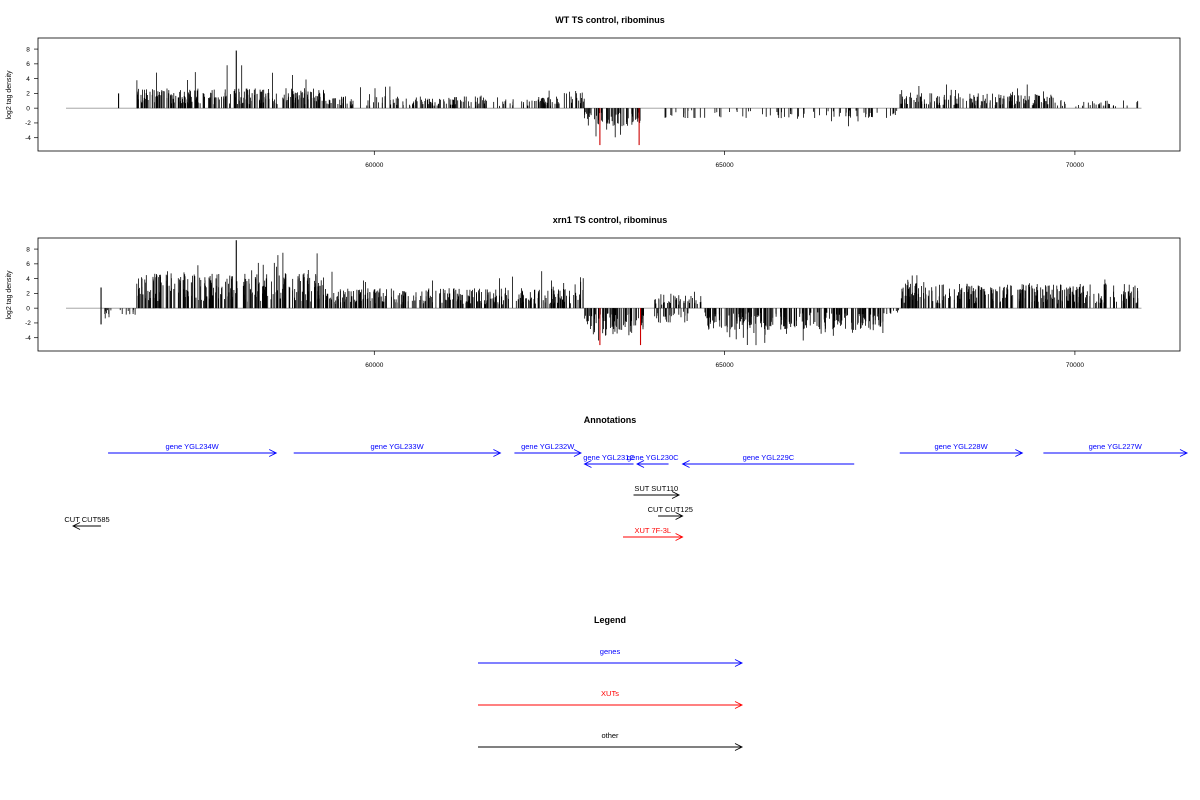 The width and height of the screenshot is (1200, 800). I want to click on annotation-feature: XUT 7F-3L, so click(653, 533).